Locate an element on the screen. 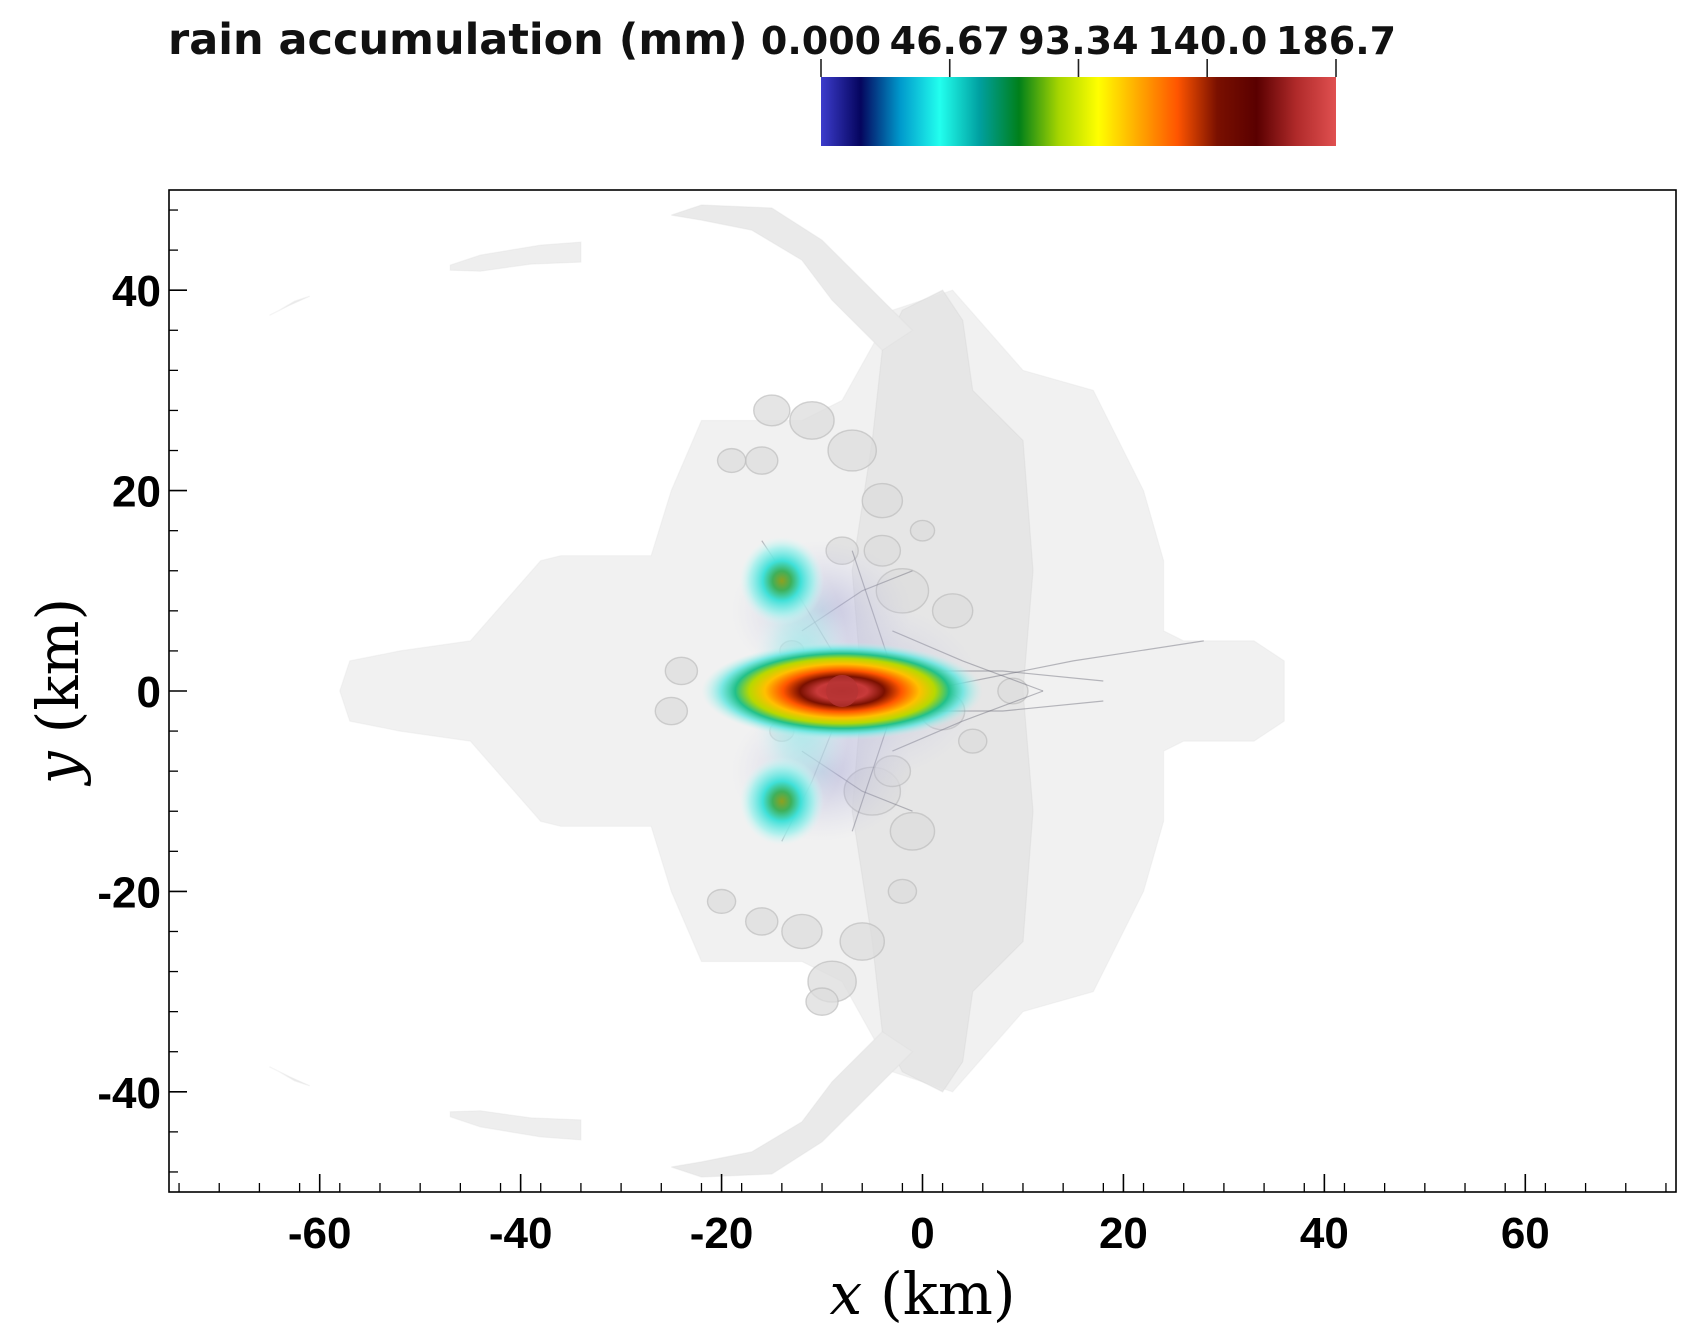 The height and width of the screenshot is (1340, 1708). colorbar-tick-label: 186.7 is located at coordinates (1336, 41).